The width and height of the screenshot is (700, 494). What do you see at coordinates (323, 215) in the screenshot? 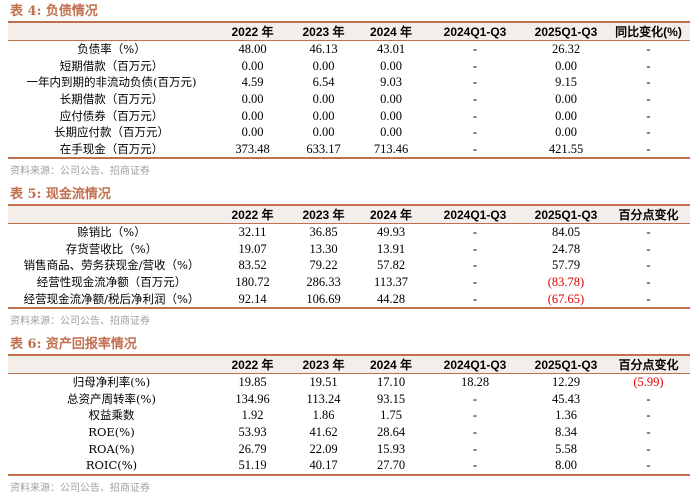
I see `column-header: 2023 年` at bounding box center [323, 215].